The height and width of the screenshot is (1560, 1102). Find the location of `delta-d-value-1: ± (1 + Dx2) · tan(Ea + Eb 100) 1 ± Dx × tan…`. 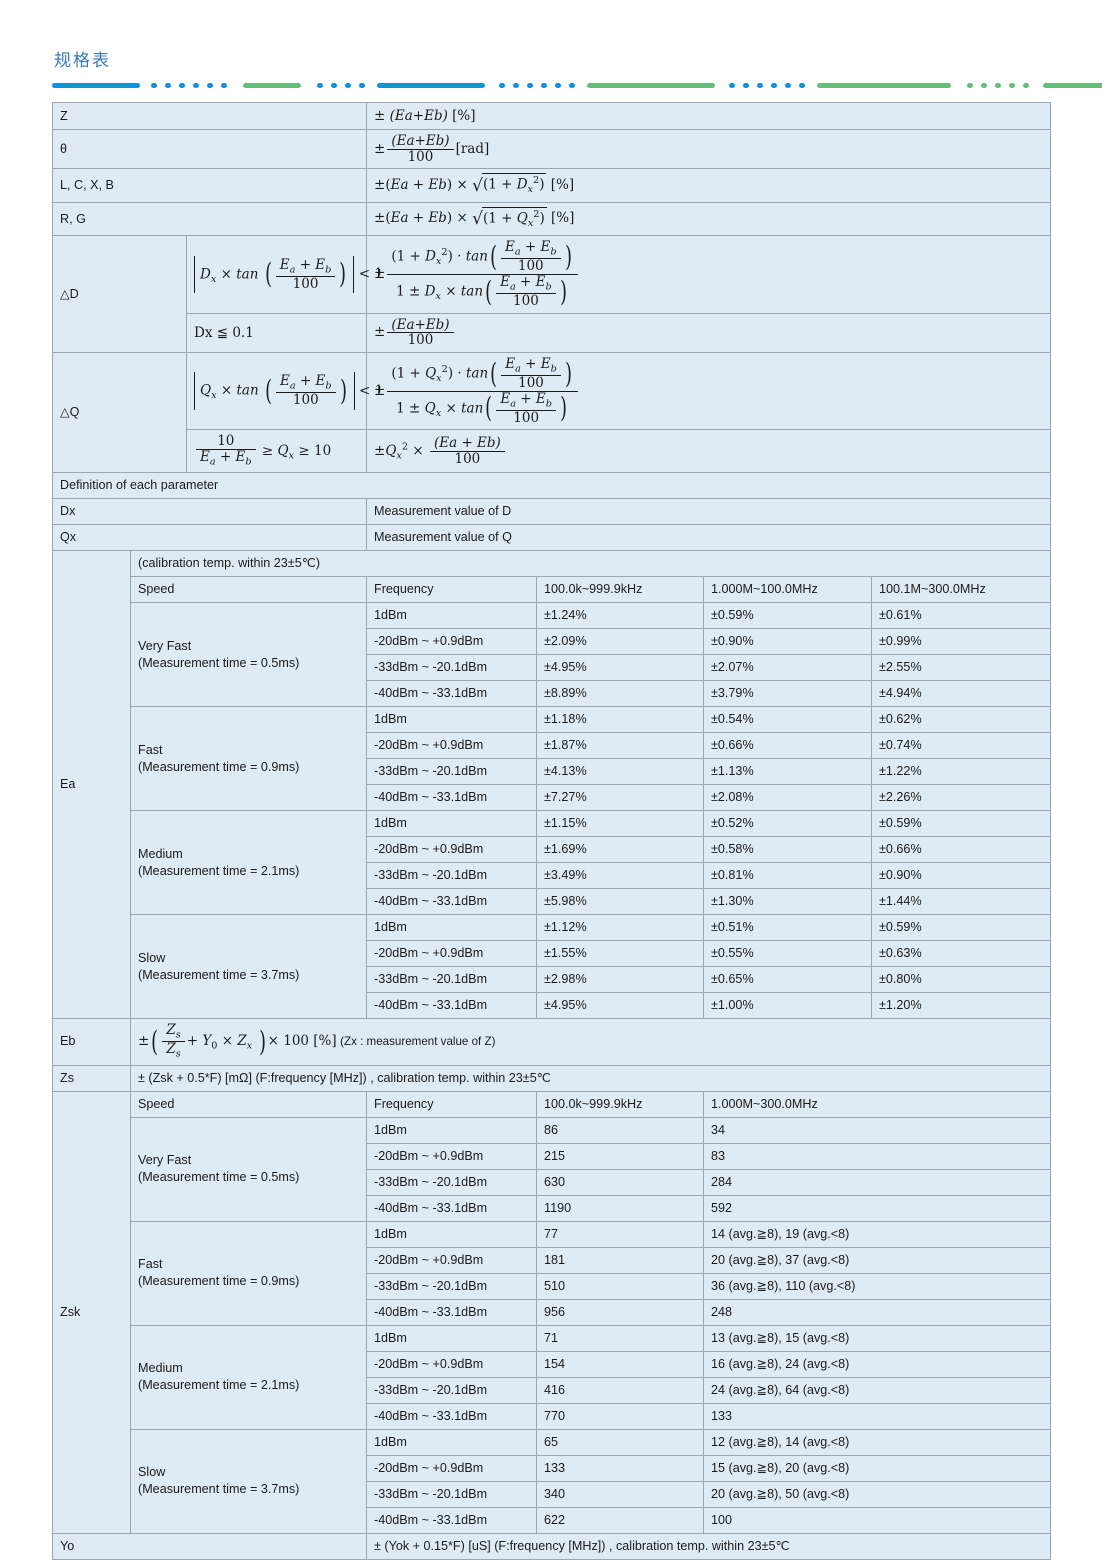

delta-d-value-1: ± (1 + Dx2) · tan(Ea + Eb 100) 1 ± Dx × tan… is located at coordinates (709, 274).